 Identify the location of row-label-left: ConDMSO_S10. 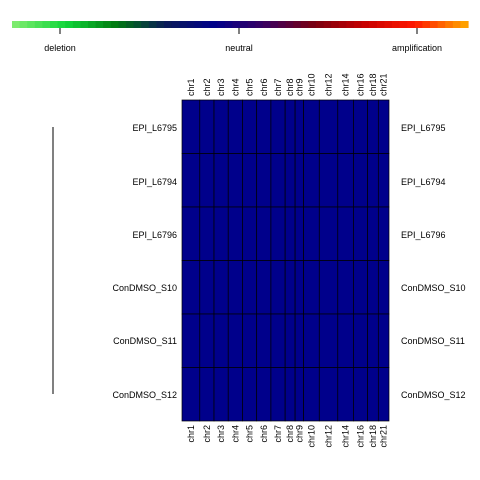
(144, 288).